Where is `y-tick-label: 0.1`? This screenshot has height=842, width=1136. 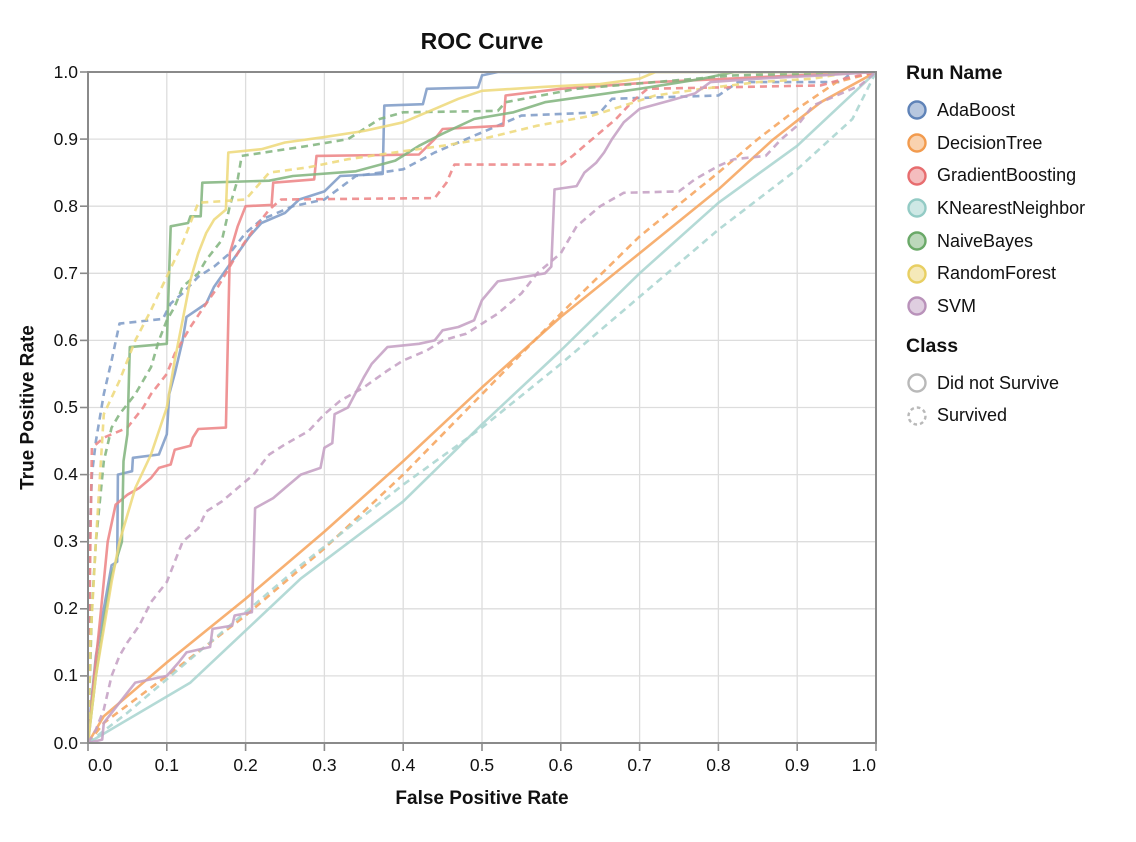
y-tick-label: 0.1 is located at coordinates (65, 675).